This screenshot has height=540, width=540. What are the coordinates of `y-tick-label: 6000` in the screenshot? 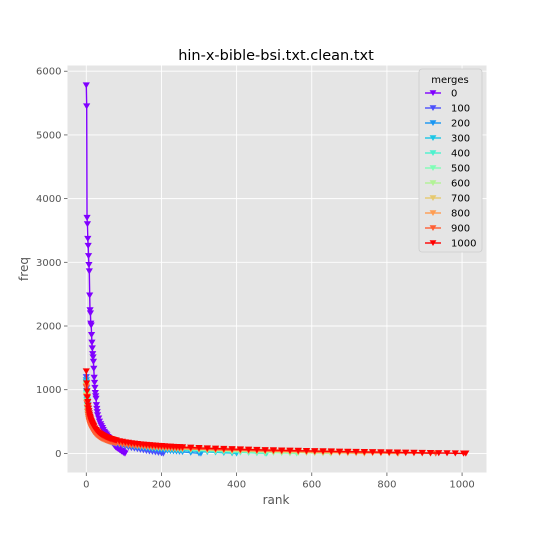 It's located at (48, 72).